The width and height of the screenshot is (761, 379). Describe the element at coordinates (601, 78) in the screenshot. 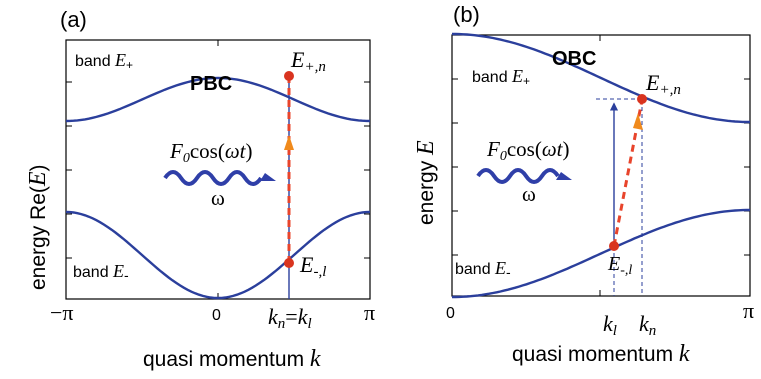

I see `panel-b-upper-band` at that location.